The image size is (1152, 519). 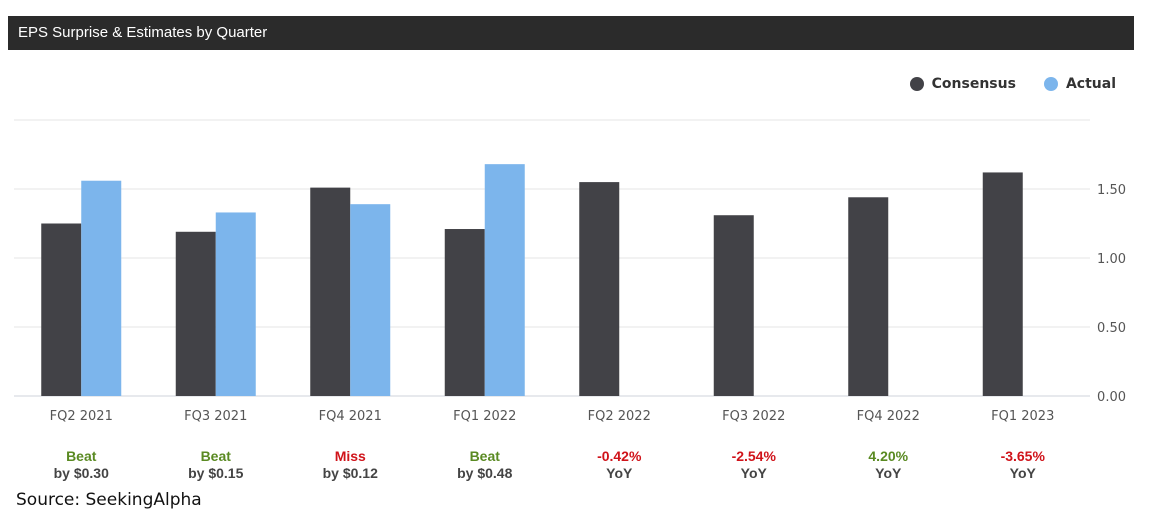 I want to click on surprise-status: -3.65%, so click(x=1022, y=456).